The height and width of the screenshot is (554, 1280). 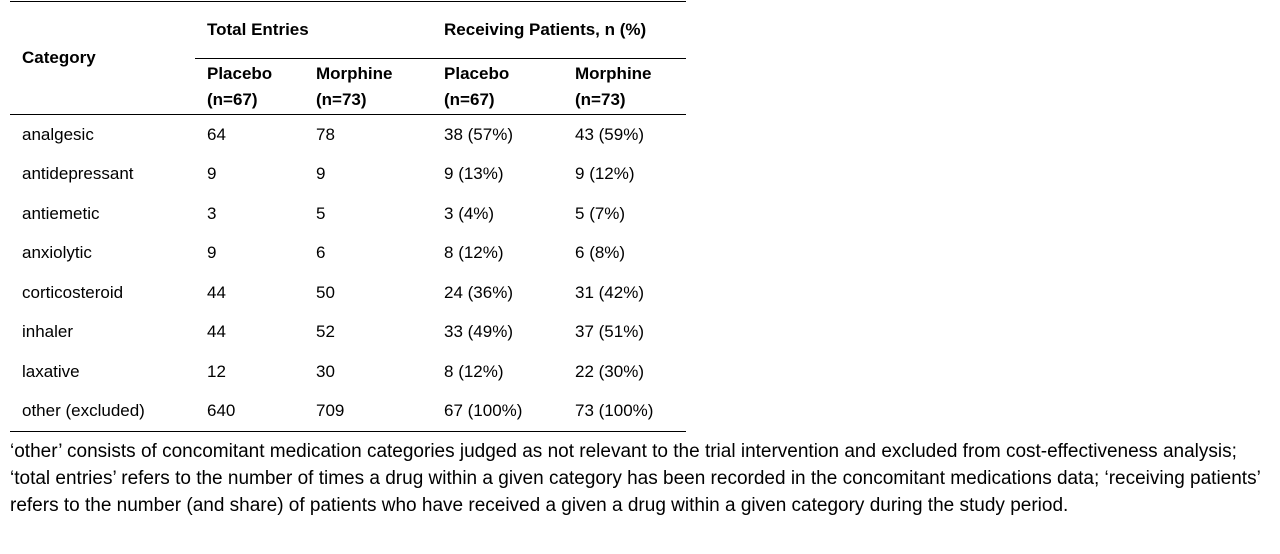 What do you see at coordinates (216, 371) in the screenshot?
I see `table-cell: 12` at bounding box center [216, 371].